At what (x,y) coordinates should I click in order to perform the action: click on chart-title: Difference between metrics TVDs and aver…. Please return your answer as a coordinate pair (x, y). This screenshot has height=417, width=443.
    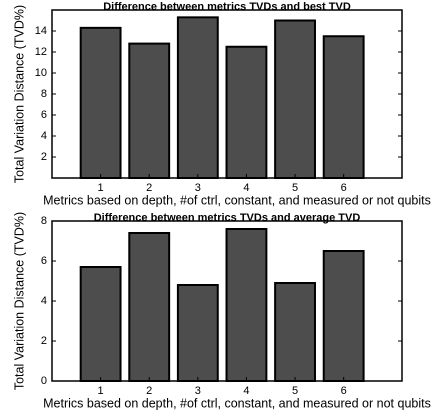
    Looking at the image, I should click on (227, 218).